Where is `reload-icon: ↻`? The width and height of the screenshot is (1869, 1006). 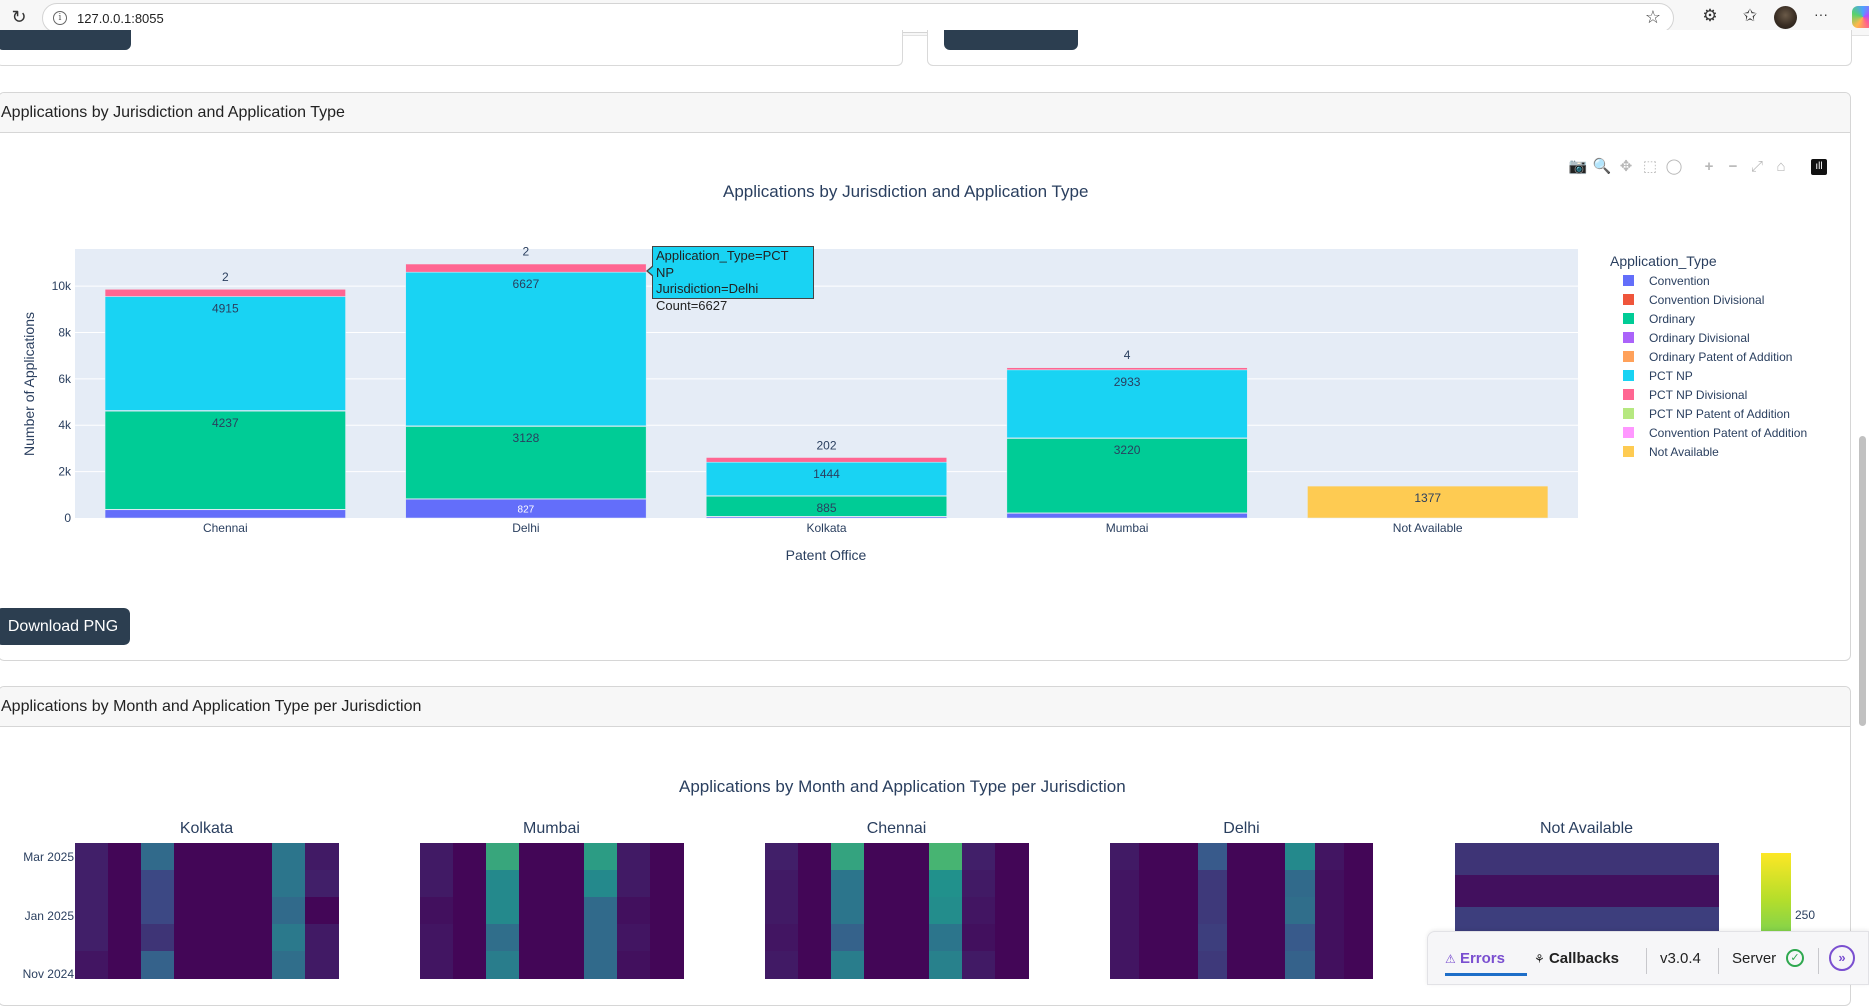 reload-icon: ↻ is located at coordinates (19, 17).